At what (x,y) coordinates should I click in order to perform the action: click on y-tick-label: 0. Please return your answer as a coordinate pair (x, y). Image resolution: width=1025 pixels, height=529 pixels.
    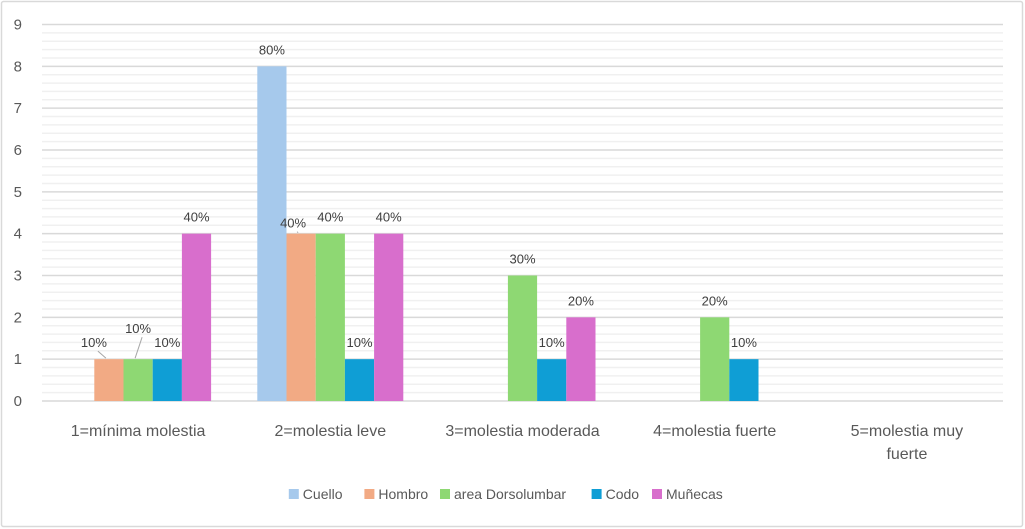
    Looking at the image, I should click on (18, 401).